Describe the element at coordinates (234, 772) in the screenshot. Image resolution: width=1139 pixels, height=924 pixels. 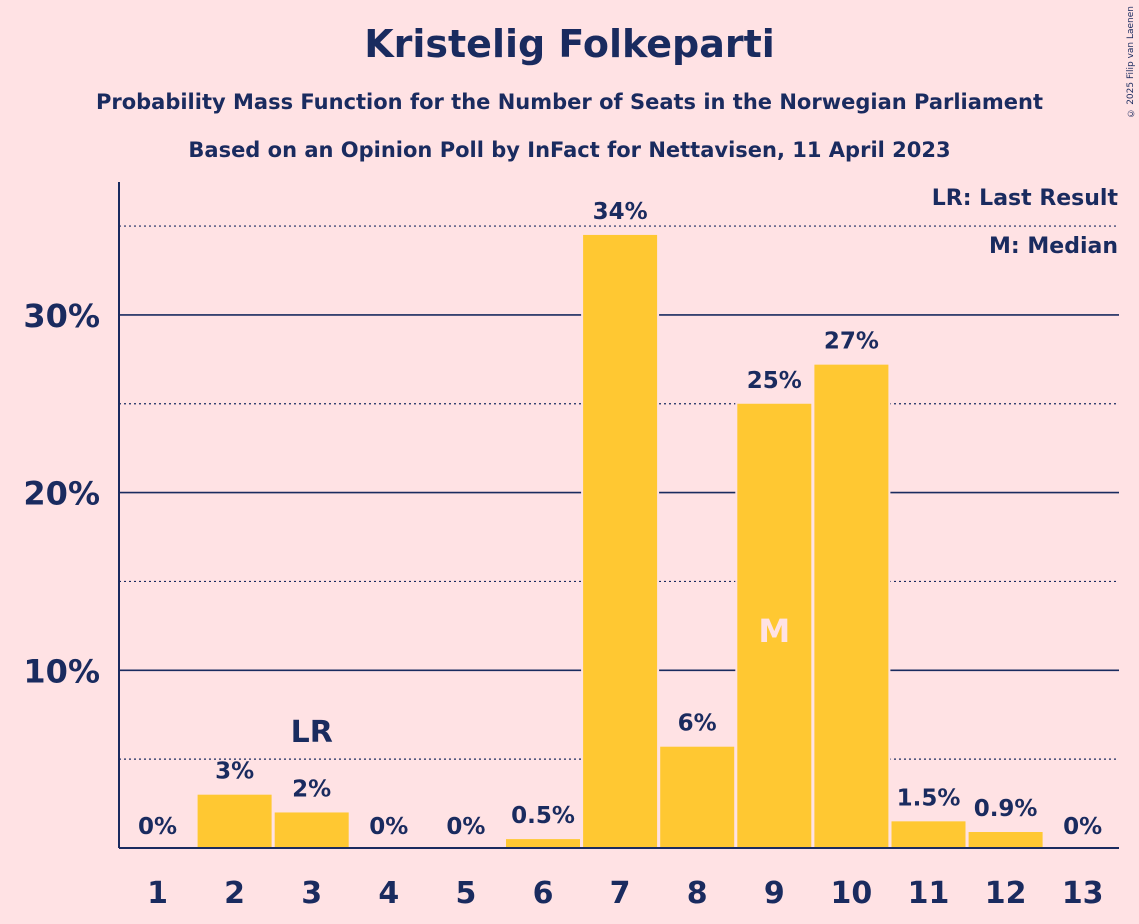
I see `data-label: 3%` at that location.